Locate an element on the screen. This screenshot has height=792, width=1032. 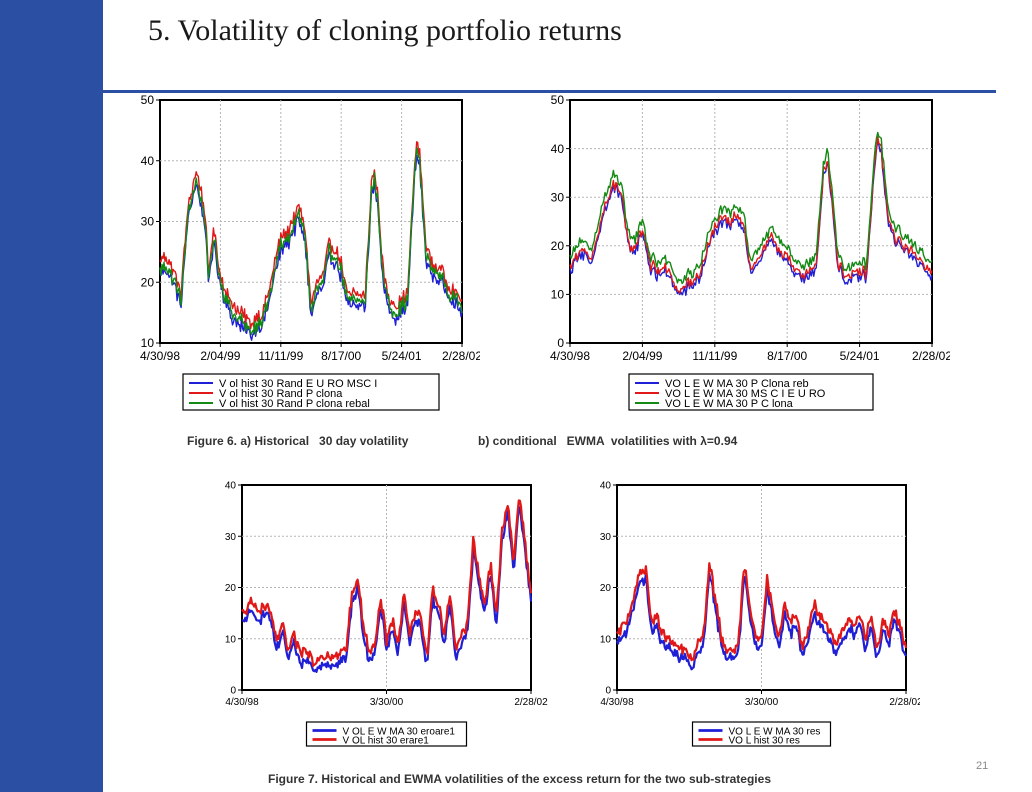
legend-label: VO L E W MA 30 MS C I E U RO is located at coordinates (745, 394).